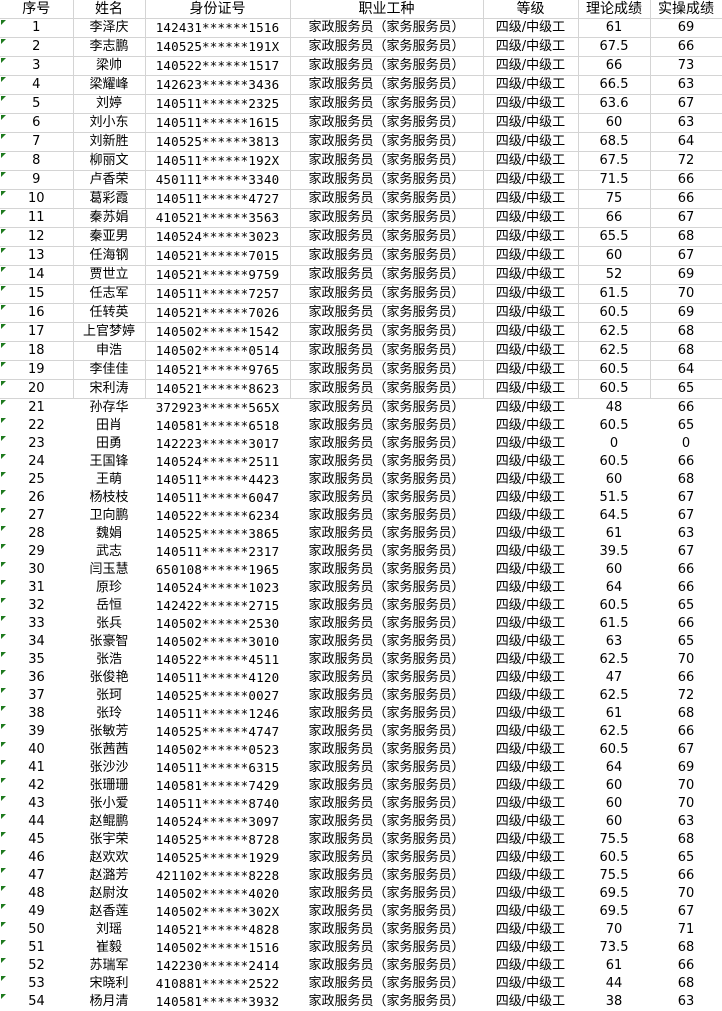 This screenshot has height=1011, width=722. Describe the element at coordinates (36, 218) in the screenshot. I see `seq-cell: 11` at that location.